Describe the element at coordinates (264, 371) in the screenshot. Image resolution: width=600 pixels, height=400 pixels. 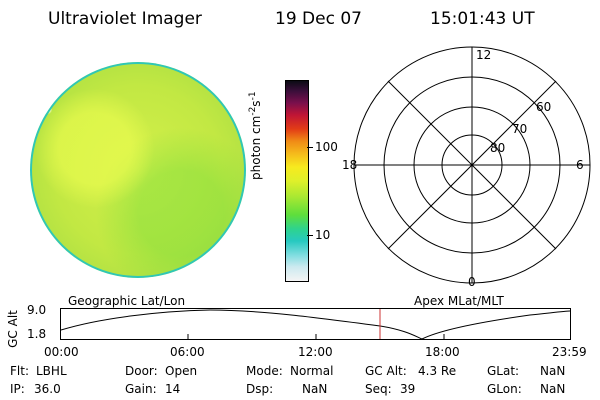
I see `mode-label: Mode:` at that location.